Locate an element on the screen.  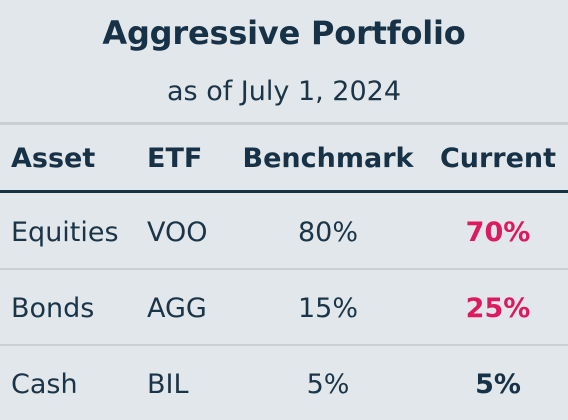
header-divider is located at coordinates (284, 191).